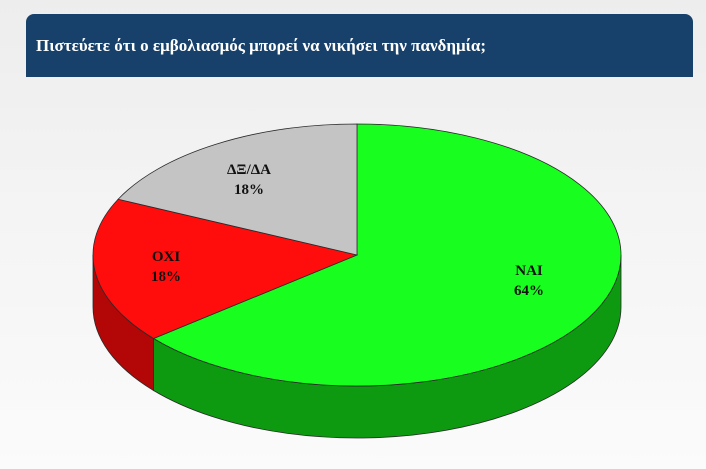  I want to click on slice-value-2: 18%, so click(249, 190).